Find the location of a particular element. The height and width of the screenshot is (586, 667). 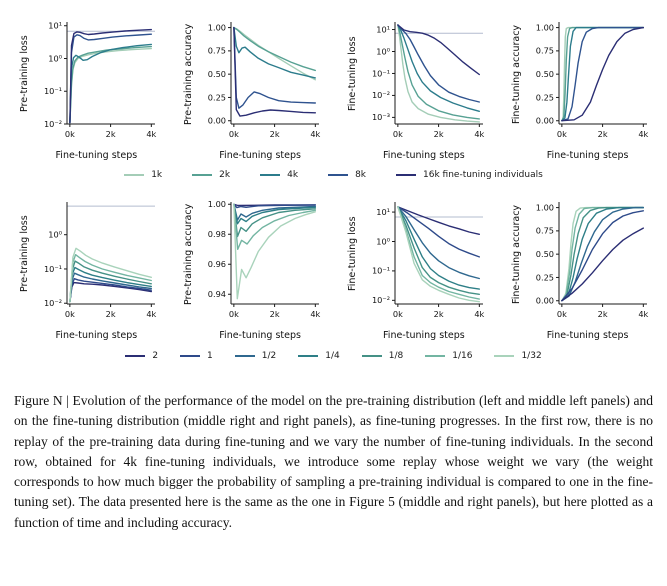

plot-canvas-pretraining-loss-row2: 10⁰ 10⁻¹ 10⁻²0k 2k 4k is located at coordinates (100, 260).